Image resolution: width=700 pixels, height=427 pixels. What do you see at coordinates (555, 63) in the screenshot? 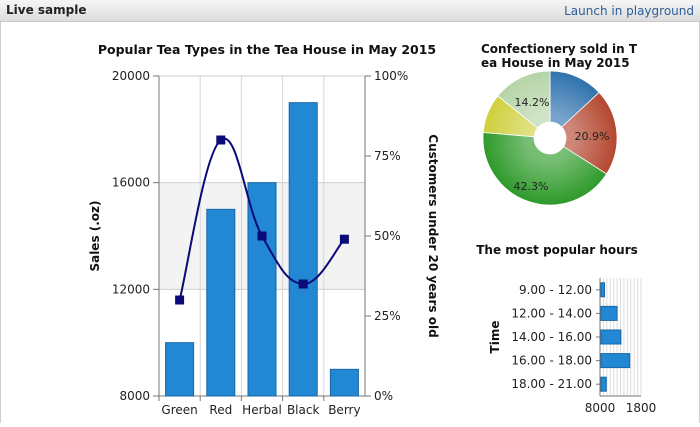
I see `pie-title-line: ea House in May 2015` at bounding box center [555, 63].